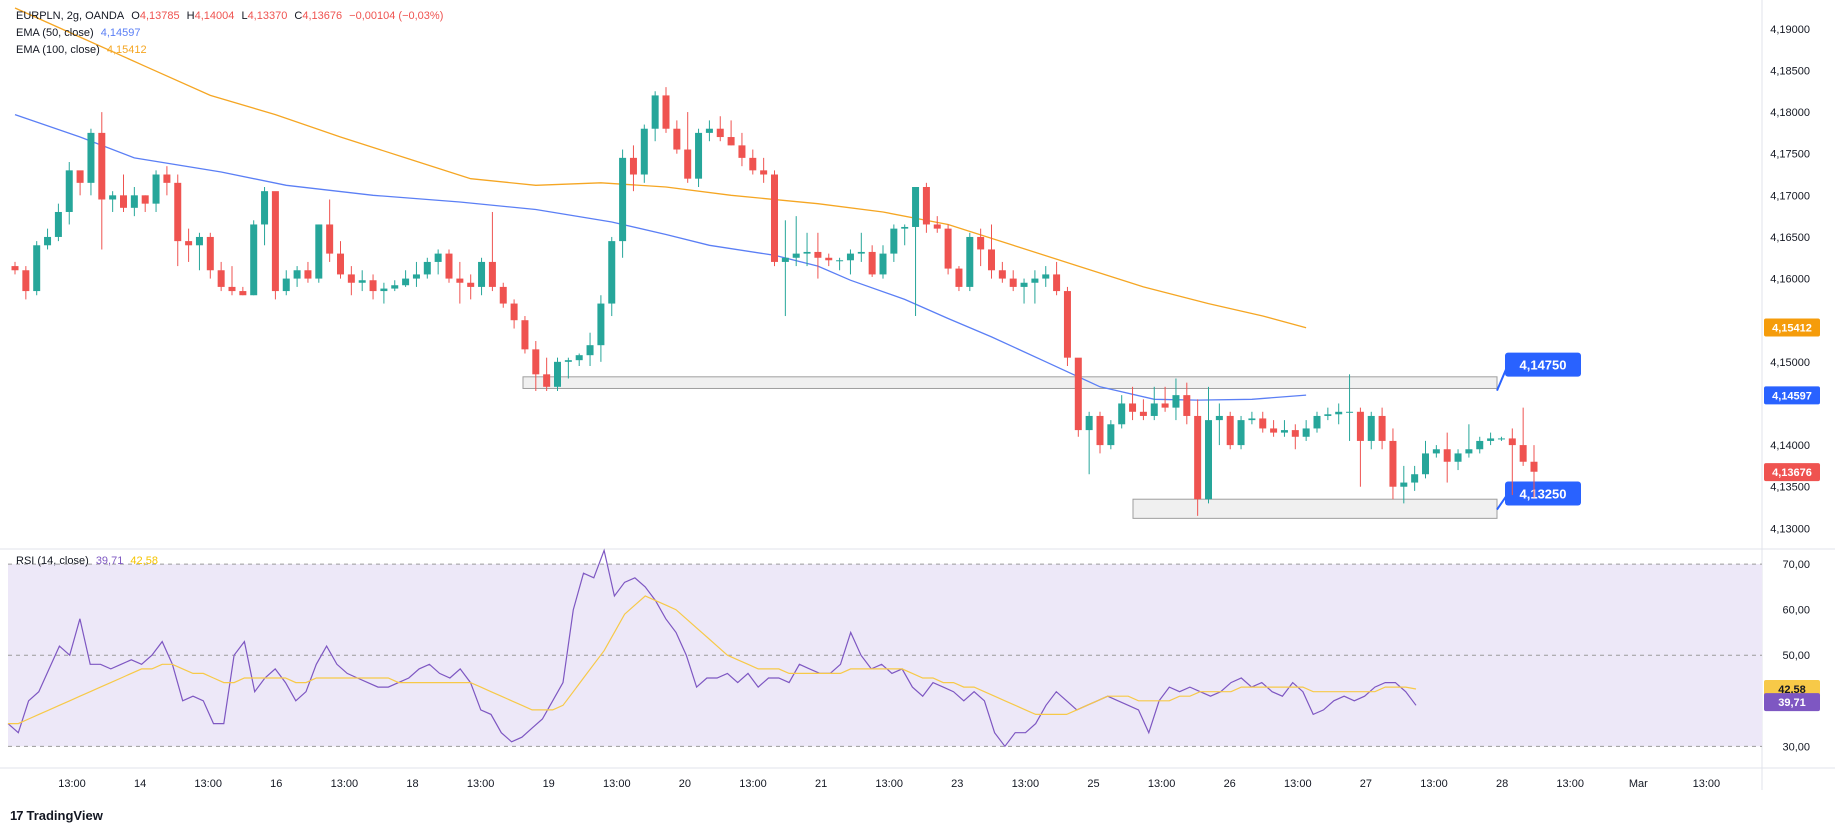  What do you see at coordinates (120, 33) in the screenshot?
I see `ema50-value: 4,14597` at bounding box center [120, 33].